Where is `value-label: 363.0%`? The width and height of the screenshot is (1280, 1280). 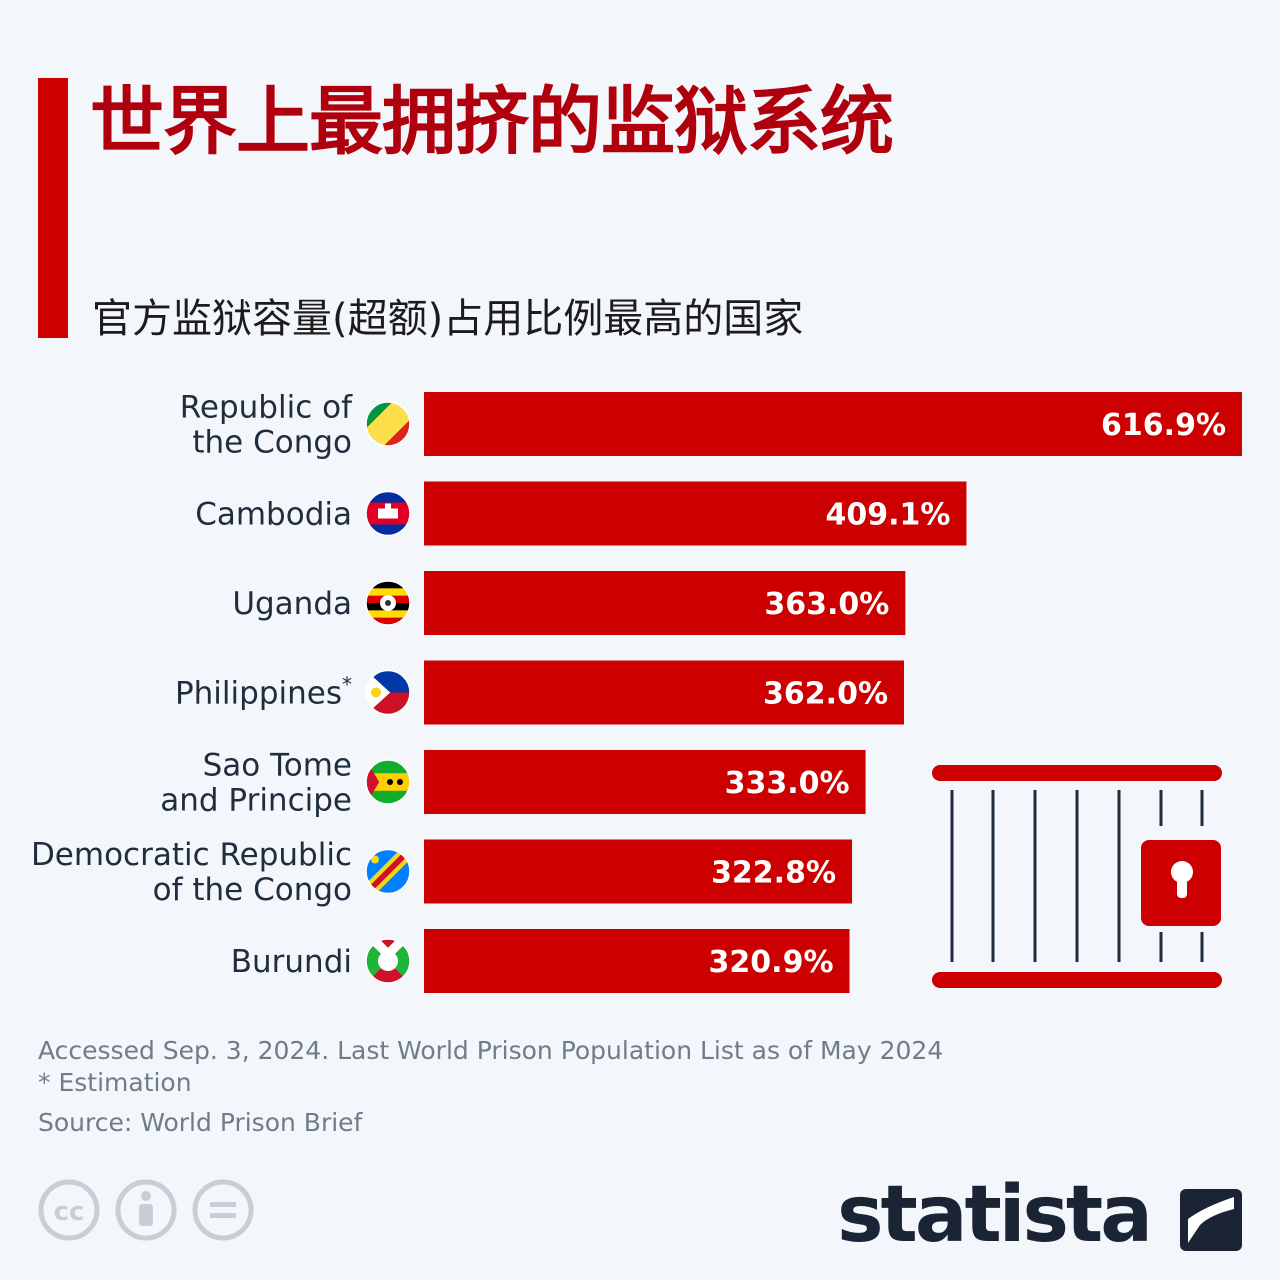
value-label: 363.0% is located at coordinates (826, 604).